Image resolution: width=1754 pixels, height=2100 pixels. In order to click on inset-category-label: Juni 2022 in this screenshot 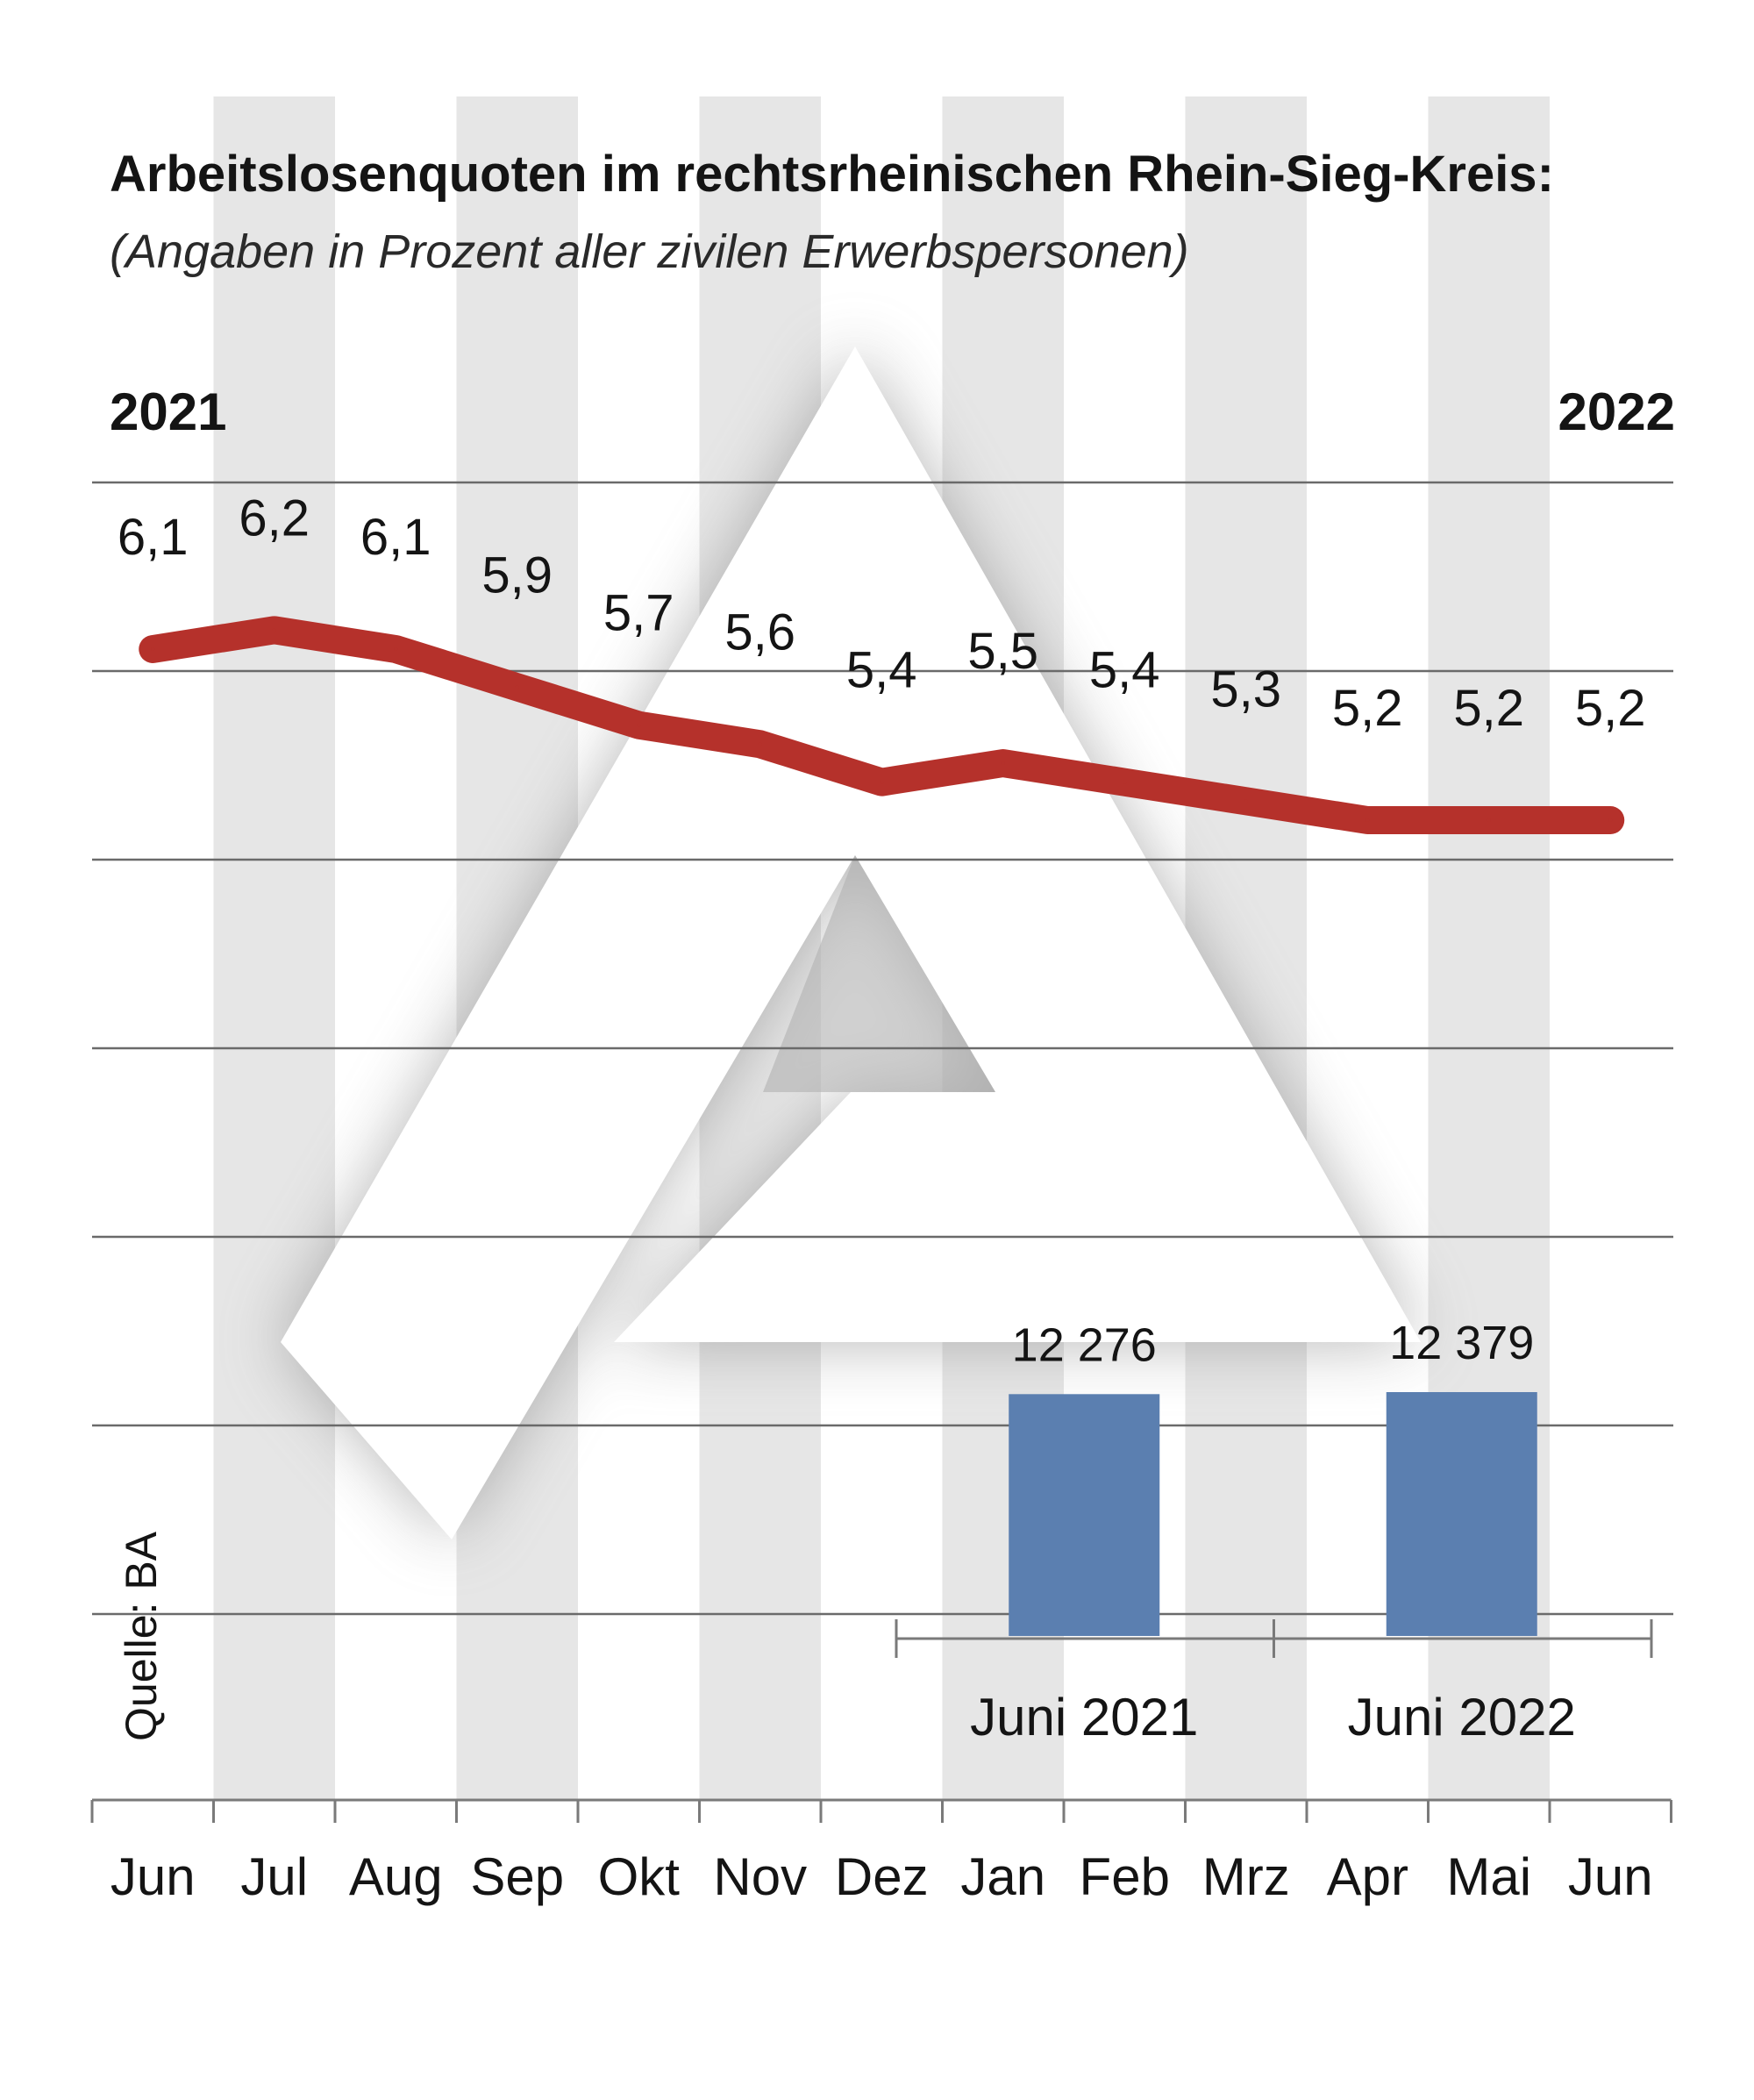, I will do `click(1462, 1717)`.